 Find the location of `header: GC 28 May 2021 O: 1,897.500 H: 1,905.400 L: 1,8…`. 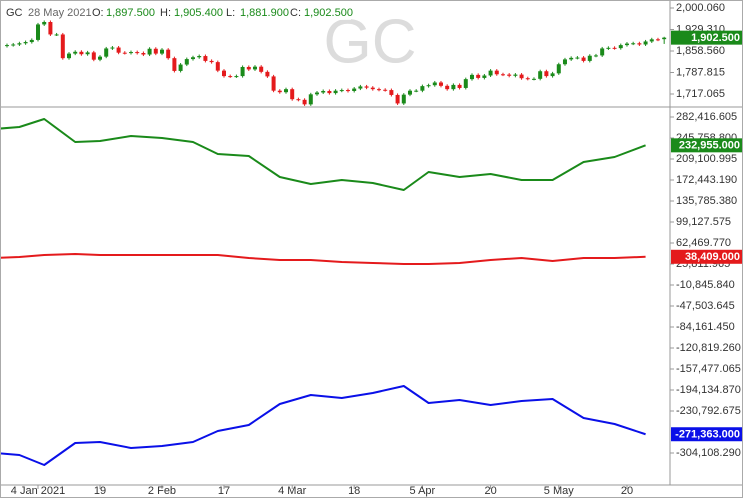

header: GC 28 May 2021 O: 1,897.500 H: 1,905.400 L: 1,8… is located at coordinates (177, 12).